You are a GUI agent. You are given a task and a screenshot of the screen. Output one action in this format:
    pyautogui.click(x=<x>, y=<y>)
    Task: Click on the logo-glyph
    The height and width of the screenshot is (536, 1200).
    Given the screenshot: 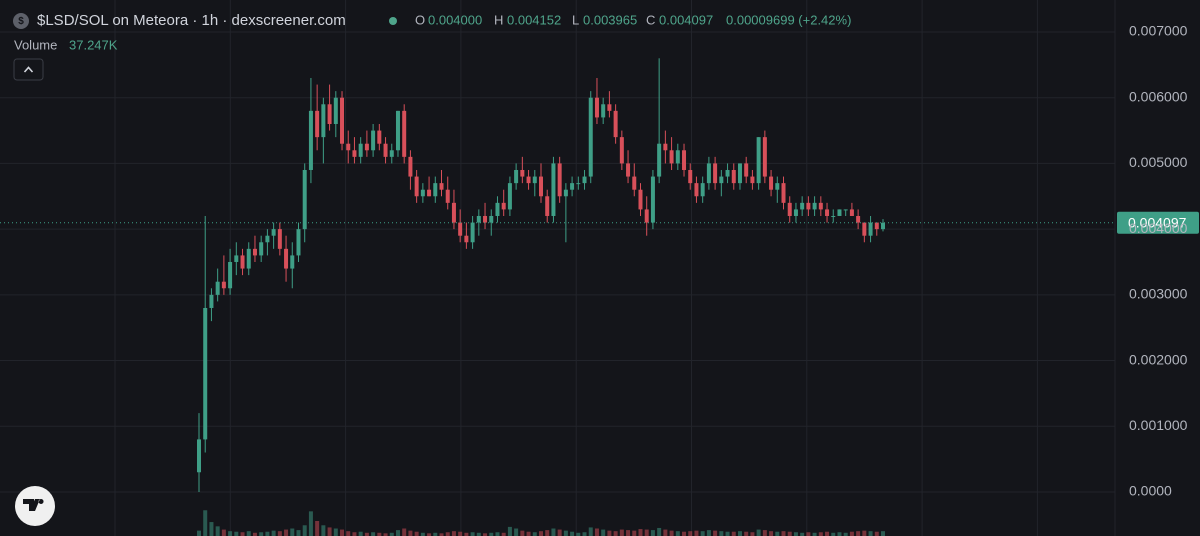 What is the action you would take?
    pyautogui.click(x=33, y=505)
    